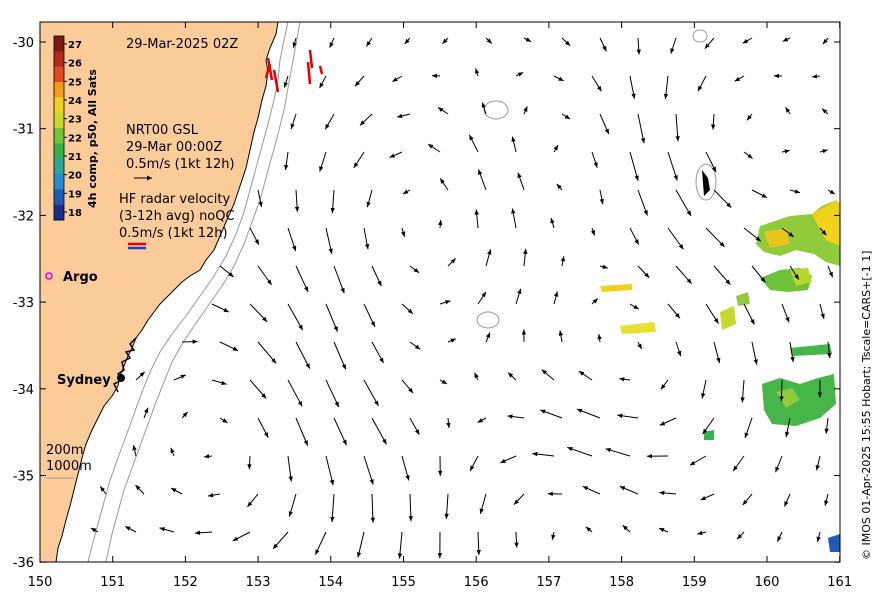 Image resolution: width=880 pixels, height=600 pixels. I want to click on x-tick-label: 159, so click(694, 582).